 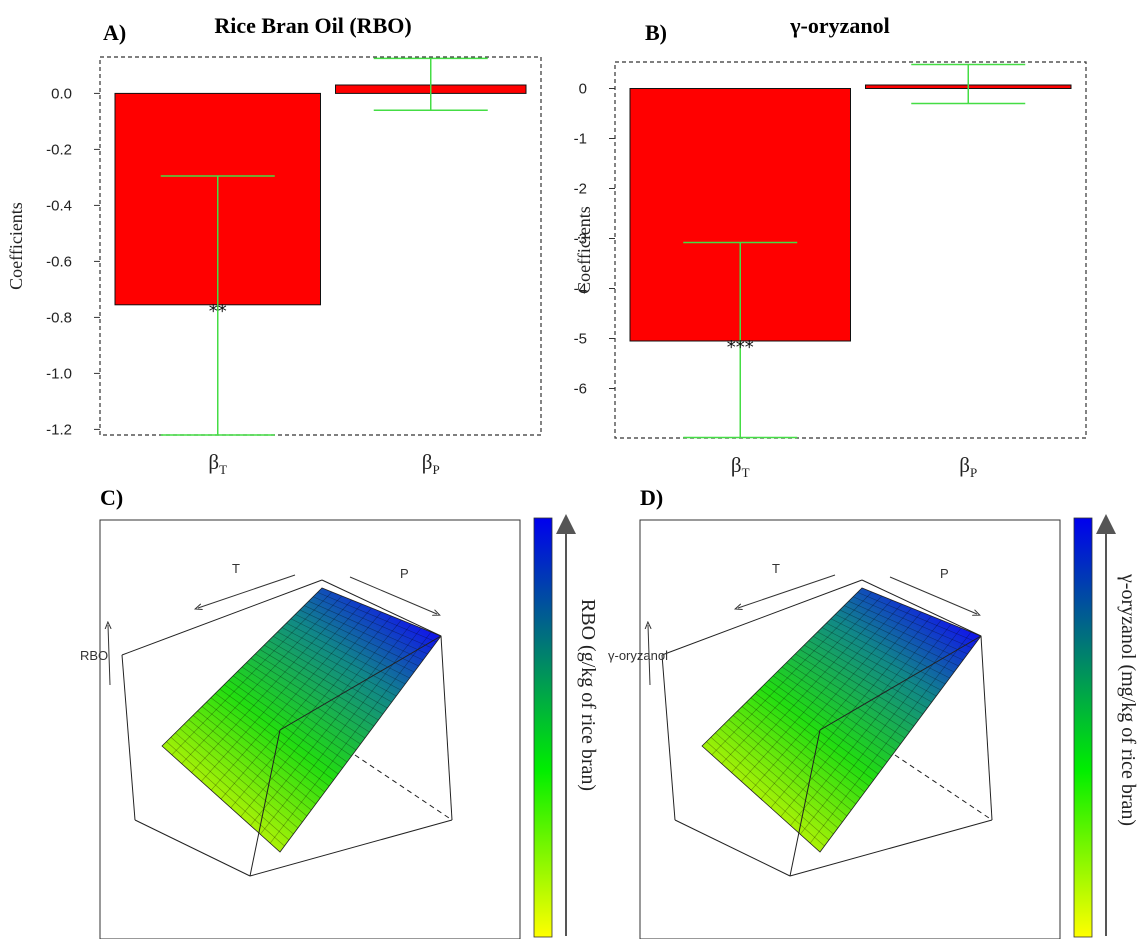 What do you see at coordinates (431, 463) in the screenshot?
I see `category-label: βP` at bounding box center [431, 463].